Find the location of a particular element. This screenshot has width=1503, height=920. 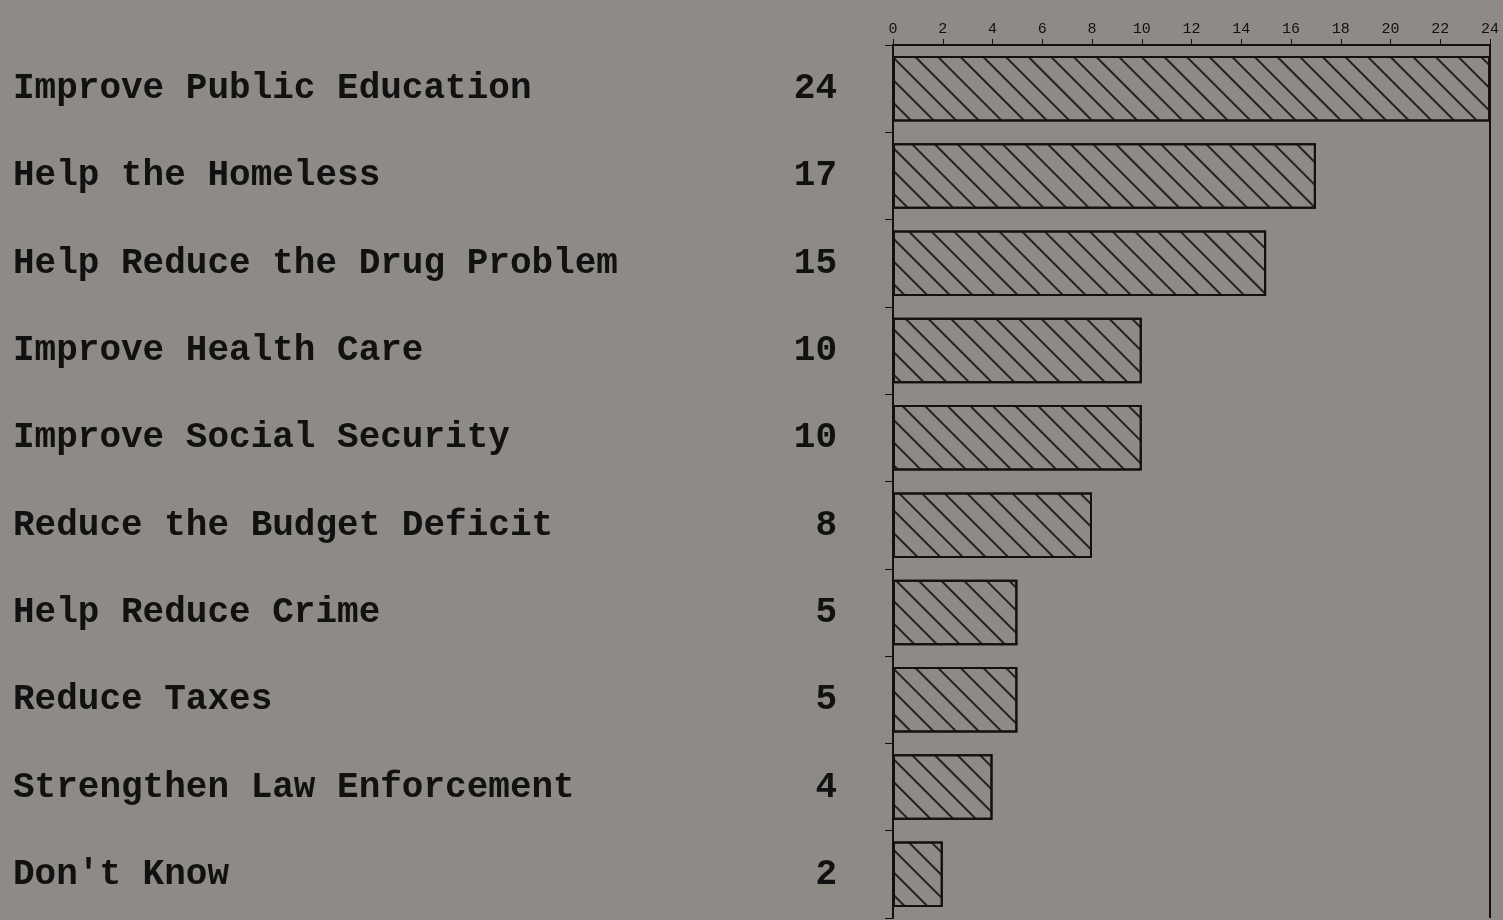

y-tick-label: Reduce Taxes is located at coordinates (143, 700).